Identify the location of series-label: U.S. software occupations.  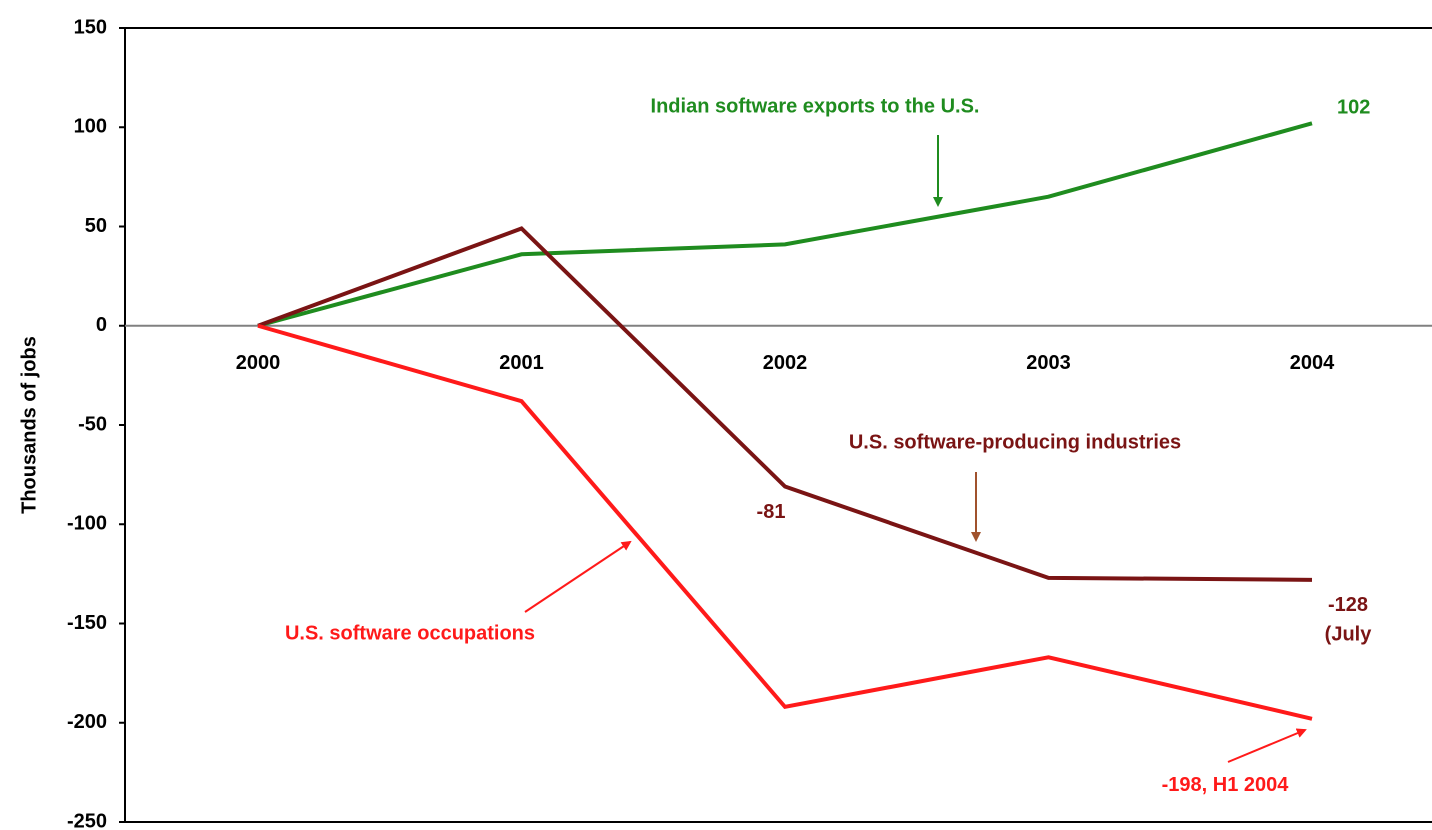
(410, 633).